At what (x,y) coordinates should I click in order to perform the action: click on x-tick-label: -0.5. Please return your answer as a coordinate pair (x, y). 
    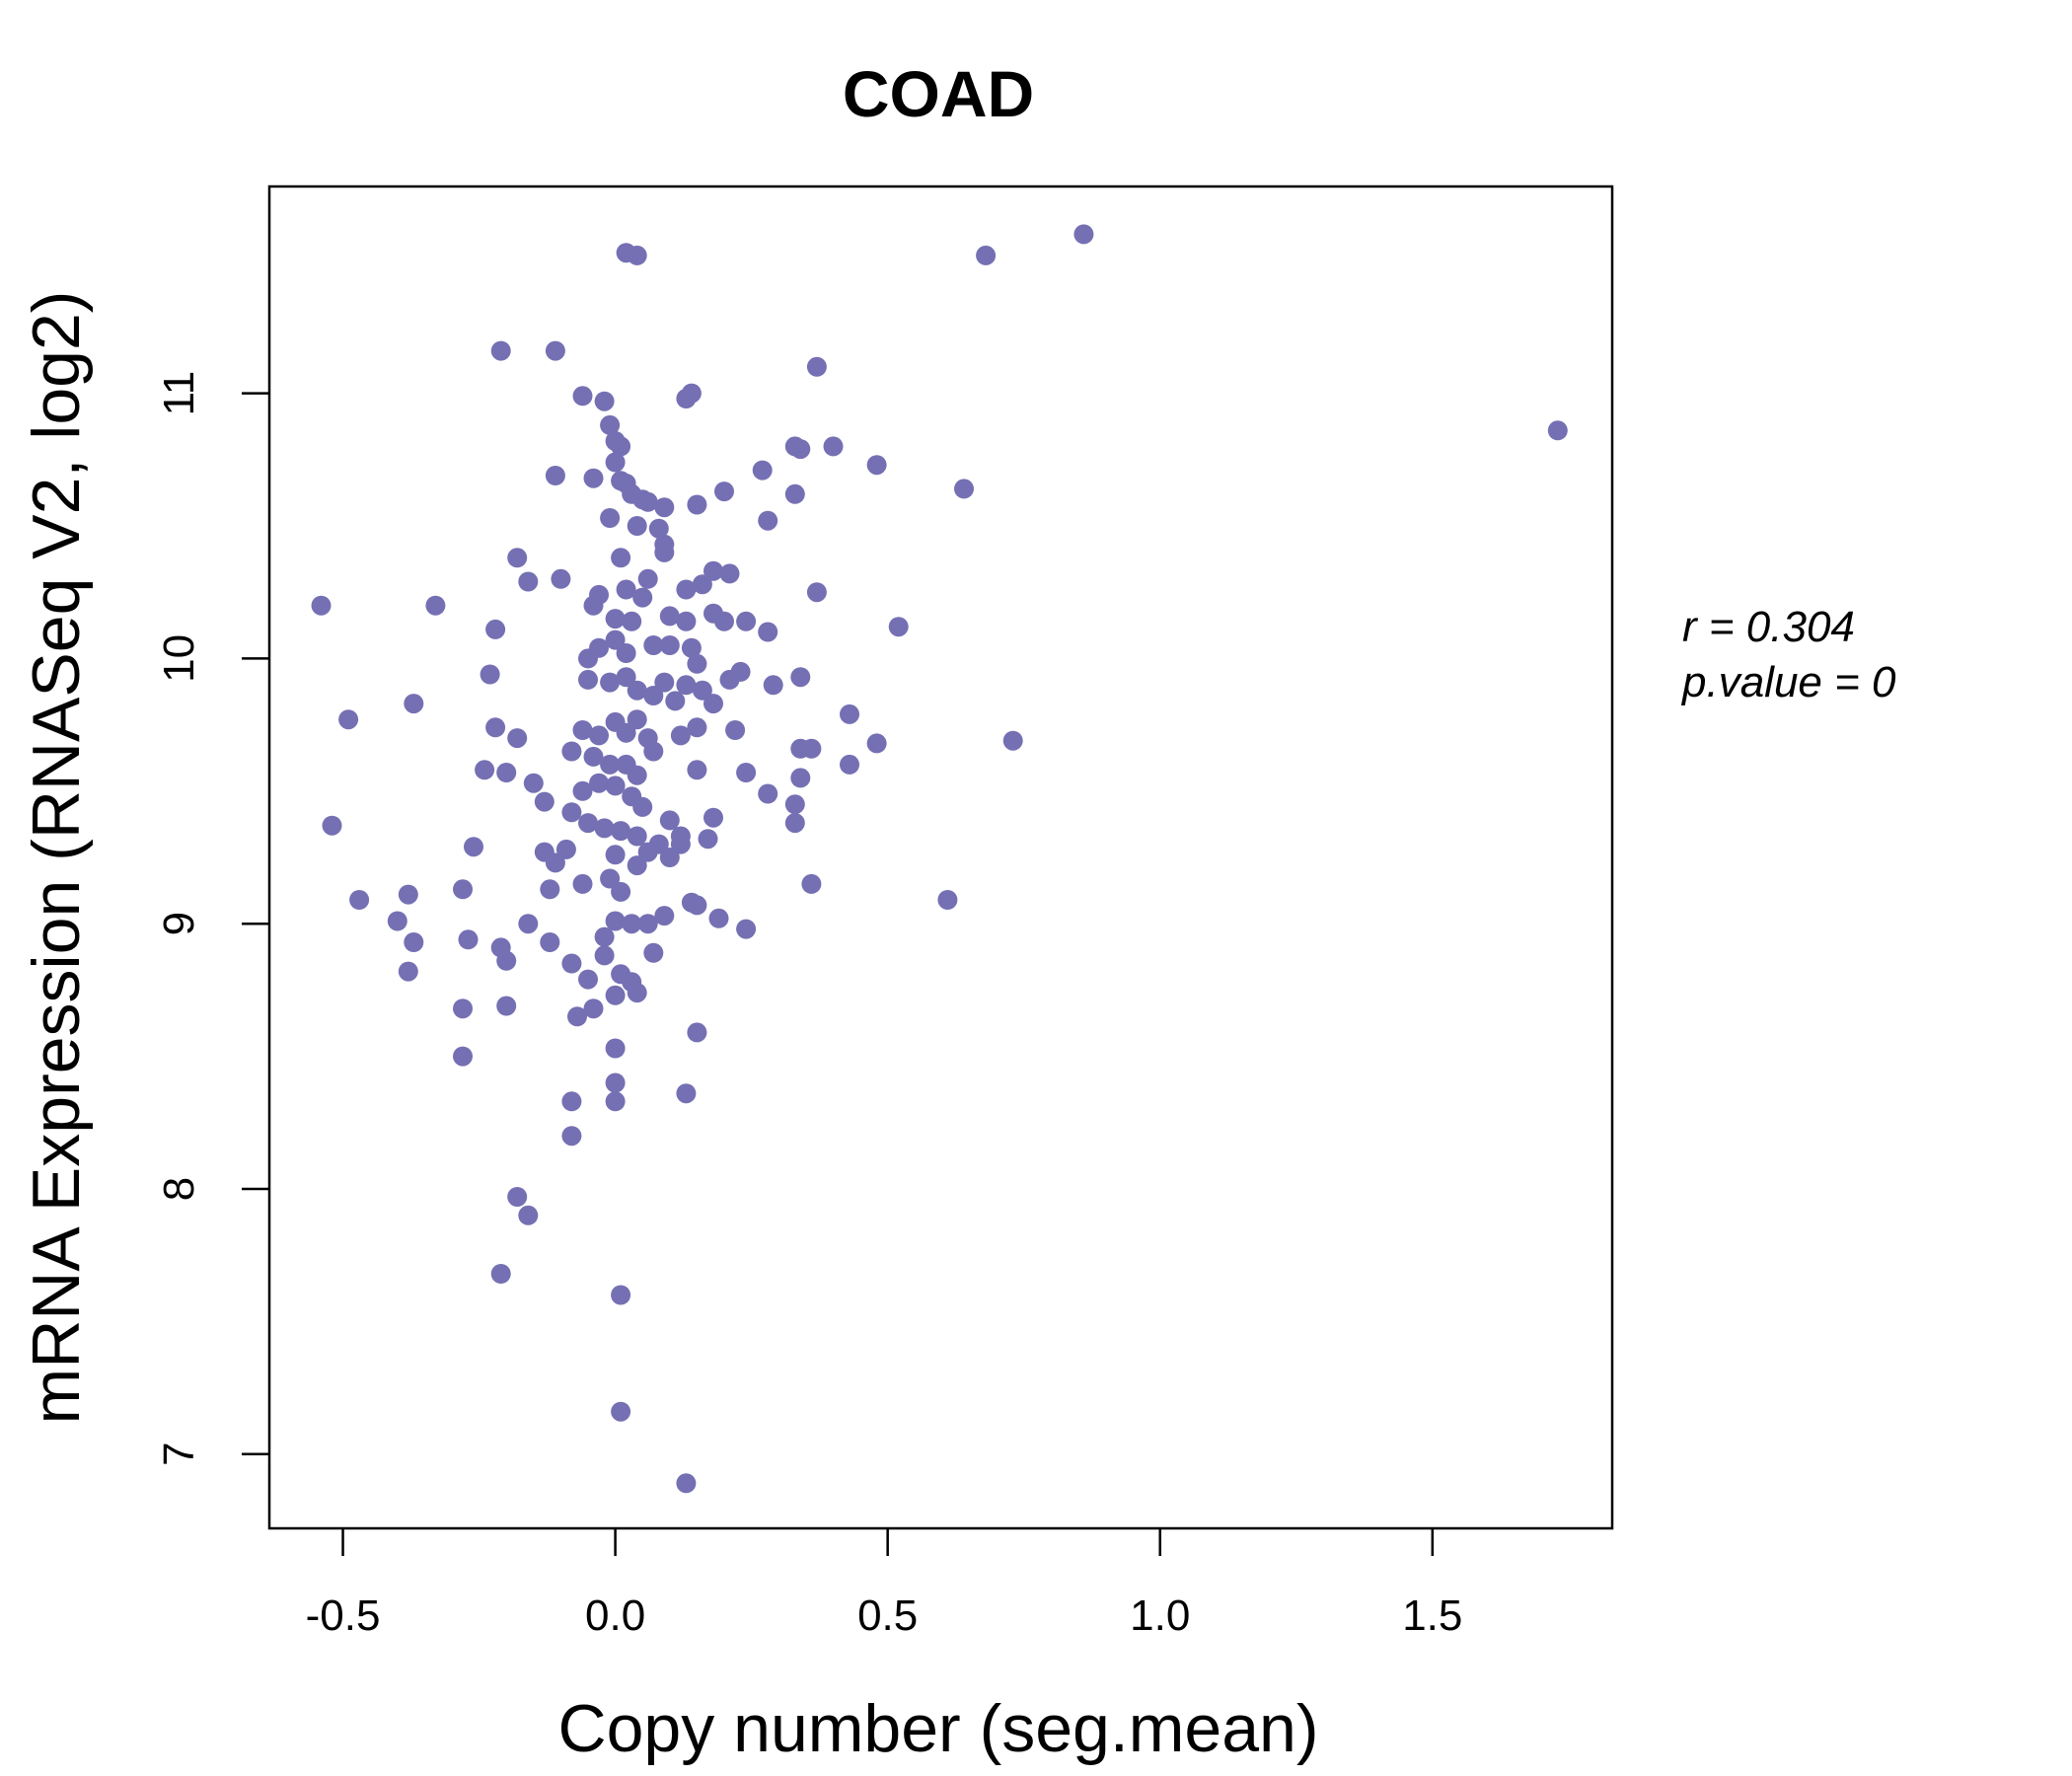
    Looking at the image, I should click on (344, 1616).